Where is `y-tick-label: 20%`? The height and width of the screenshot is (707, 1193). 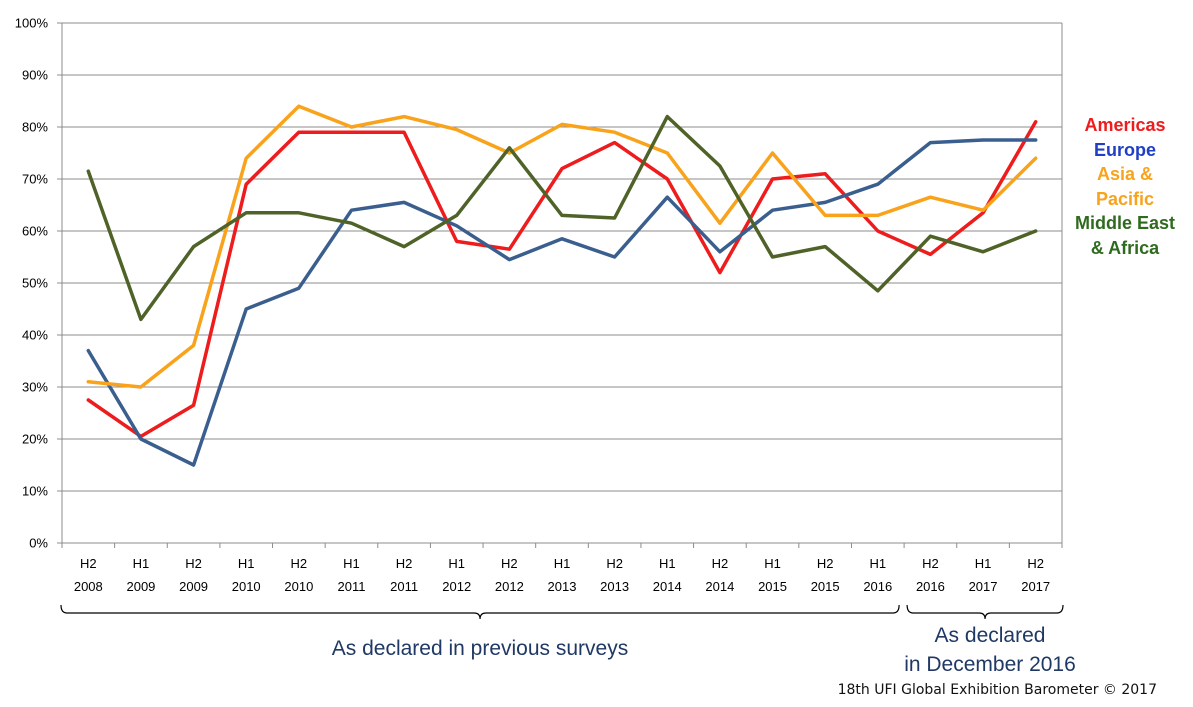 y-tick-label: 20% is located at coordinates (35, 439).